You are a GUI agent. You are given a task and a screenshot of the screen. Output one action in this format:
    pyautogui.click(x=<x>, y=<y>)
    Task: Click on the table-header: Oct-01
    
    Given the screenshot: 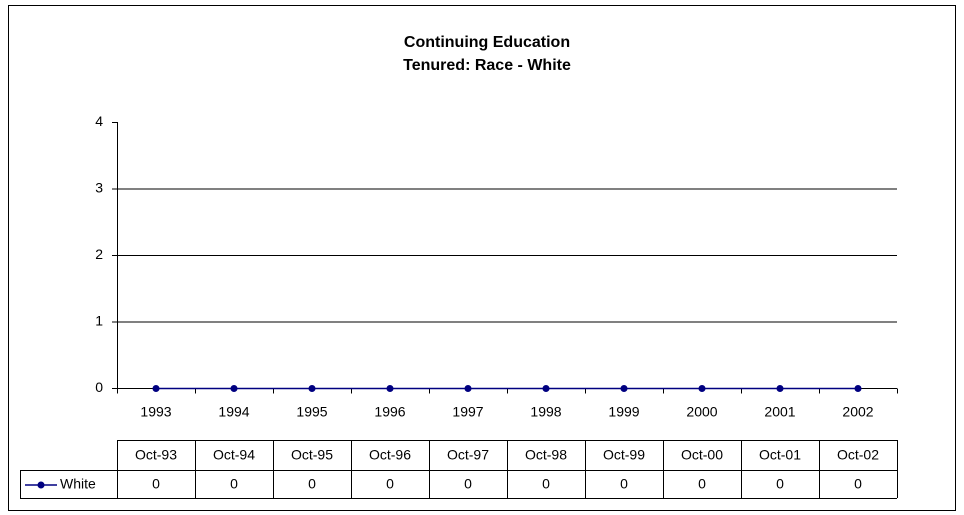 What is the action you would take?
    pyautogui.click(x=780, y=455)
    